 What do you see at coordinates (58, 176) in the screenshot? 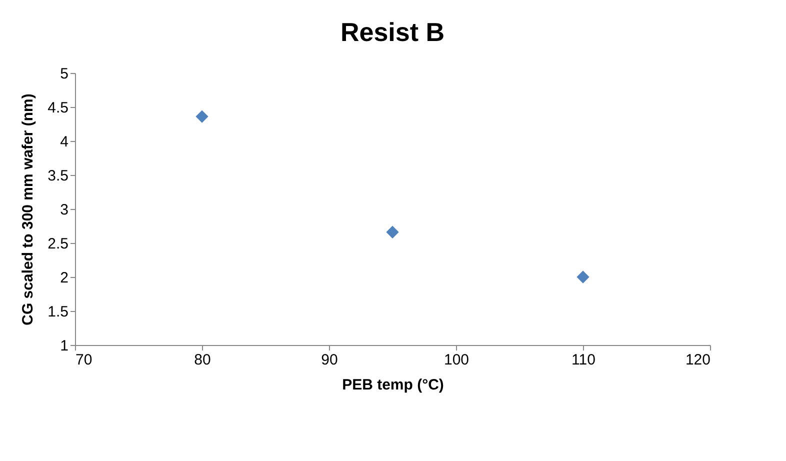
I see `y-tick-label: 3.5` at bounding box center [58, 176].